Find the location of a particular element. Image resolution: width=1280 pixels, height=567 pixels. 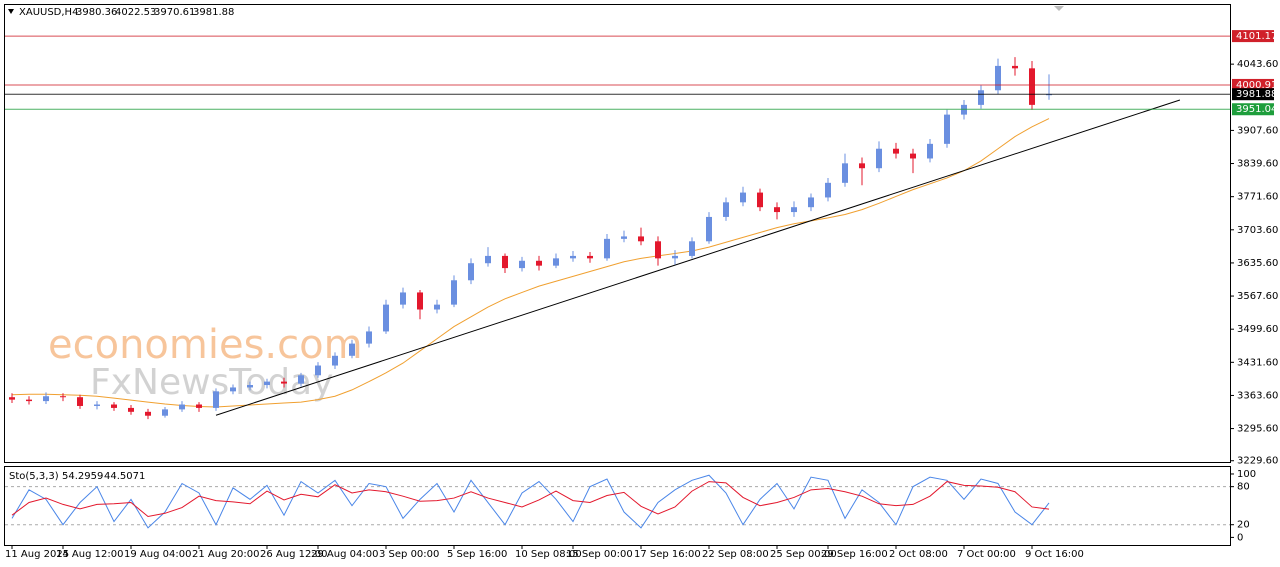

x-tick-label: 11 Aug 2025 is located at coordinates (37, 554).